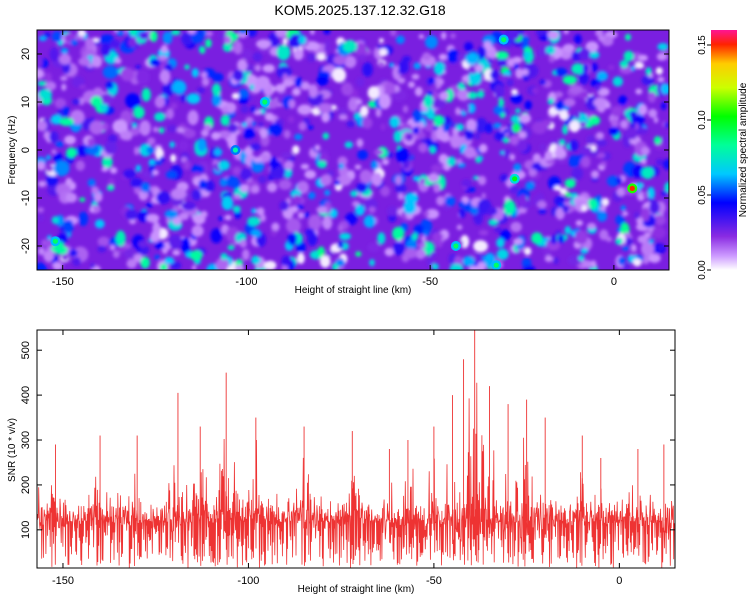 The height and width of the screenshot is (600, 750). Describe the element at coordinates (26, 530) in the screenshot. I see `snr-y-tick-label: 100` at that location.